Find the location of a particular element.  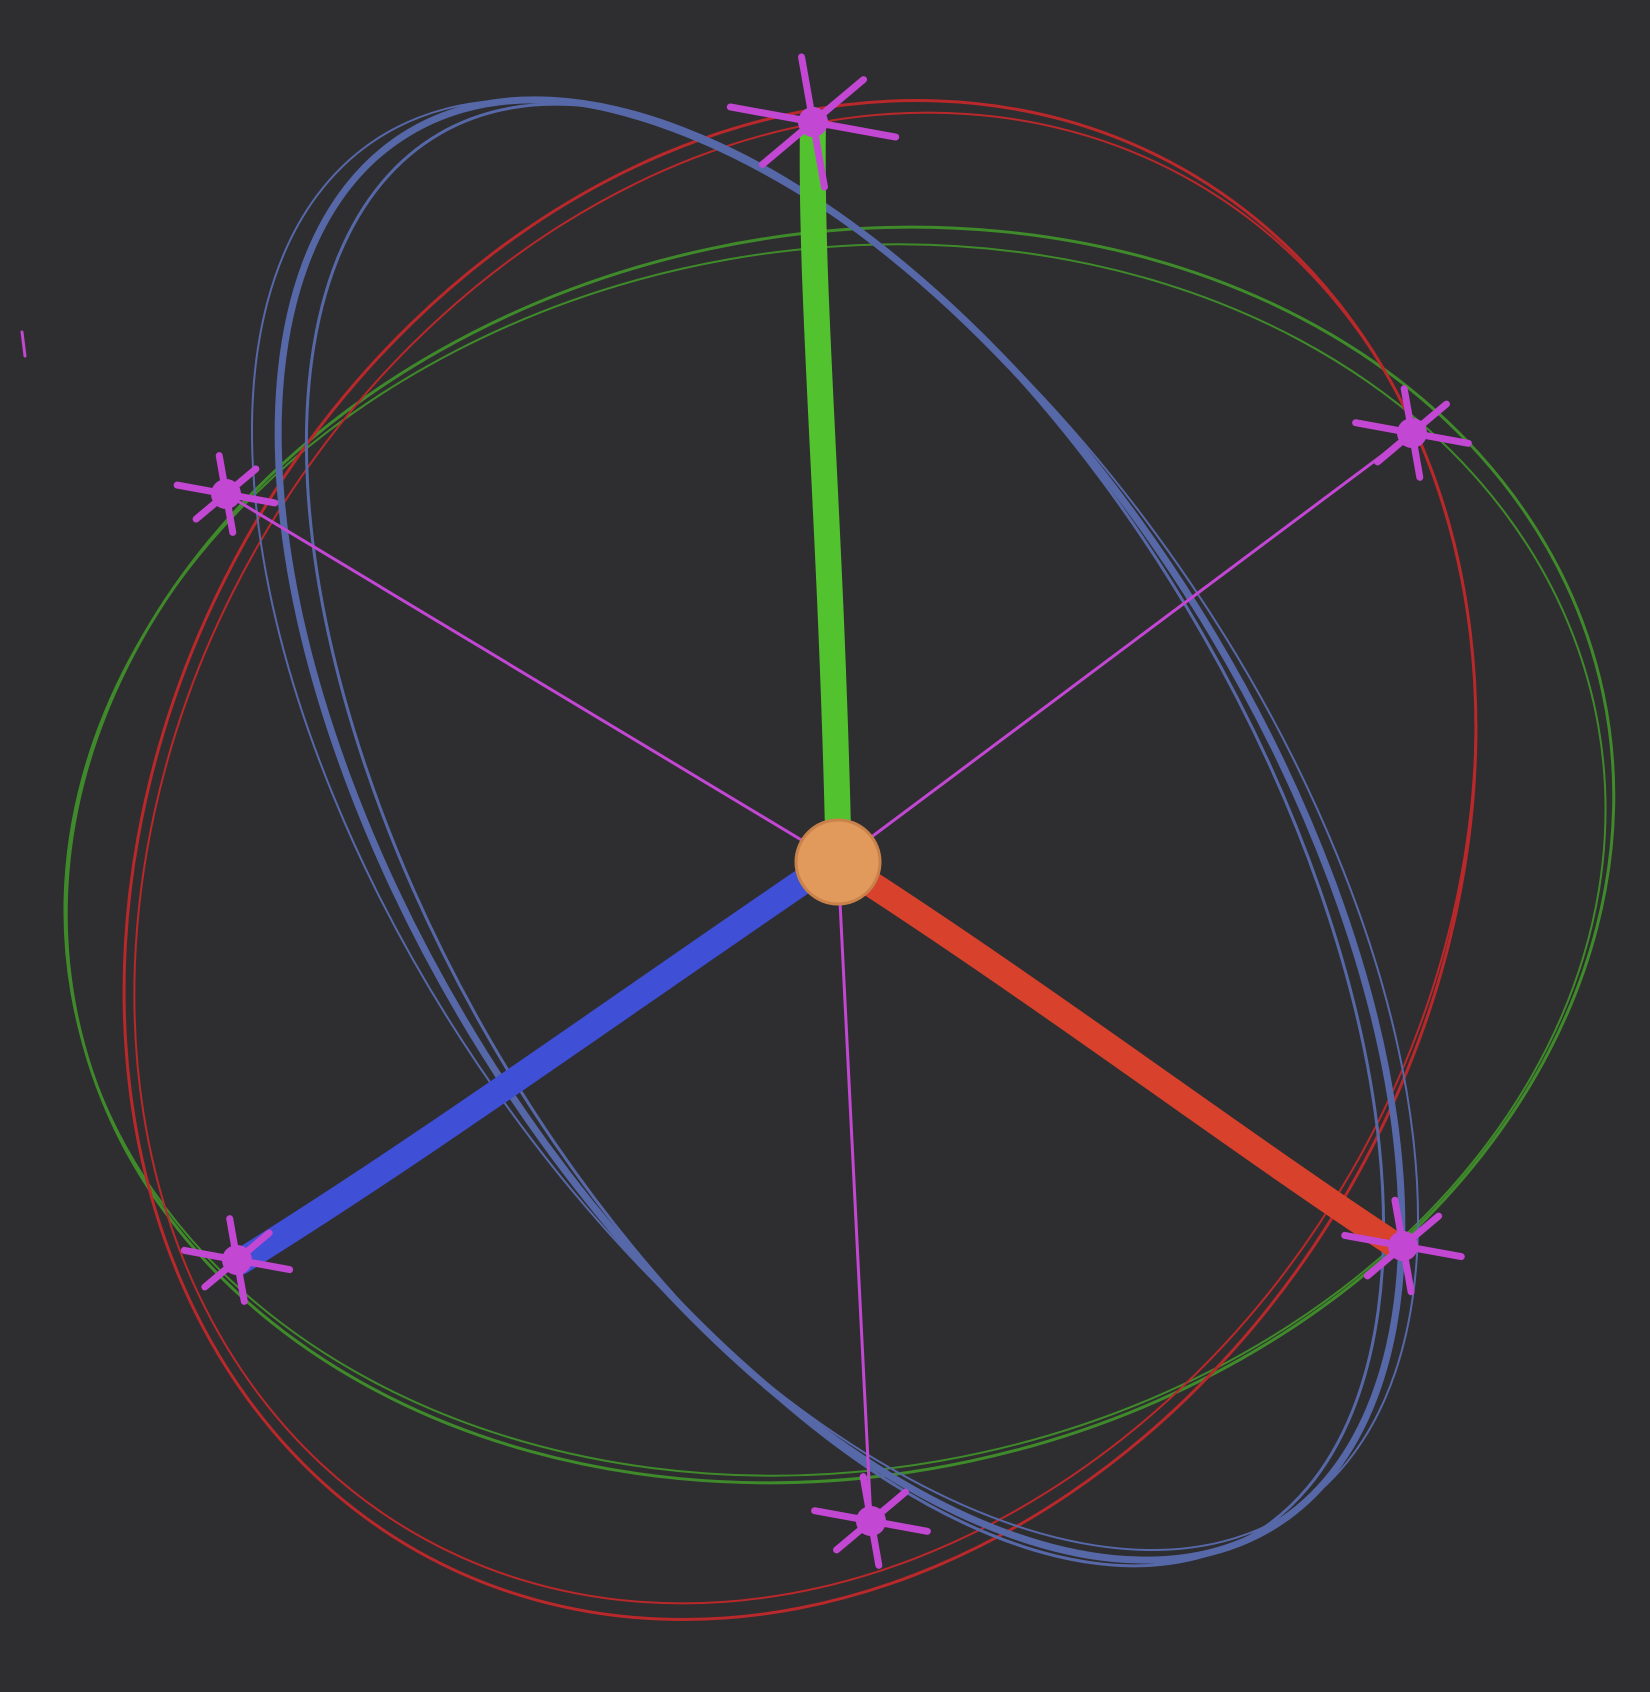

star-marker-upper-left-icon is located at coordinates (226, 494).